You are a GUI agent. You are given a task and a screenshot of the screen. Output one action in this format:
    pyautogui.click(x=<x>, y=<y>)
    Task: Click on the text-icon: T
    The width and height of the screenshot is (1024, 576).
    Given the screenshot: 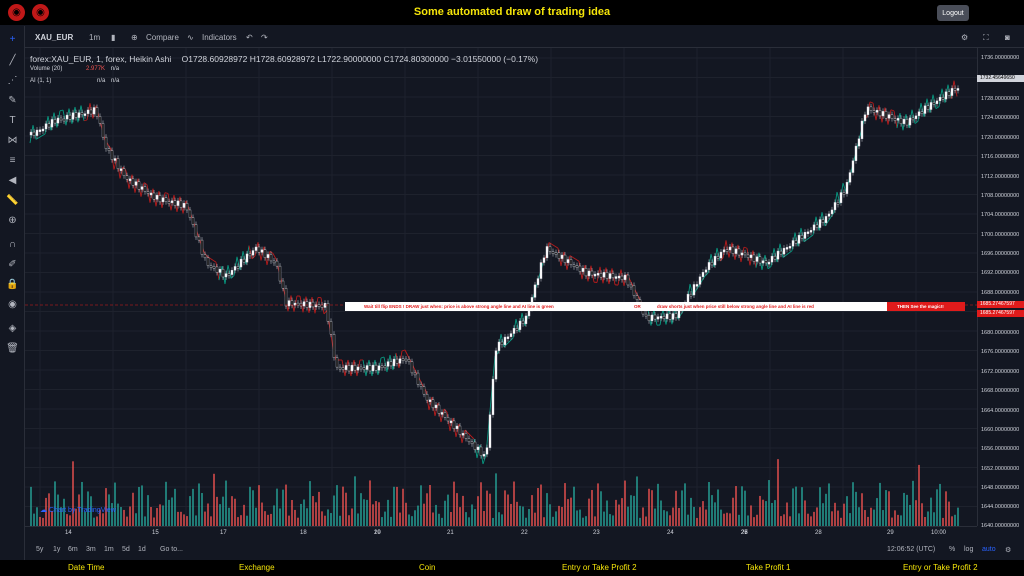 What is the action you would take?
    pyautogui.click(x=12, y=120)
    